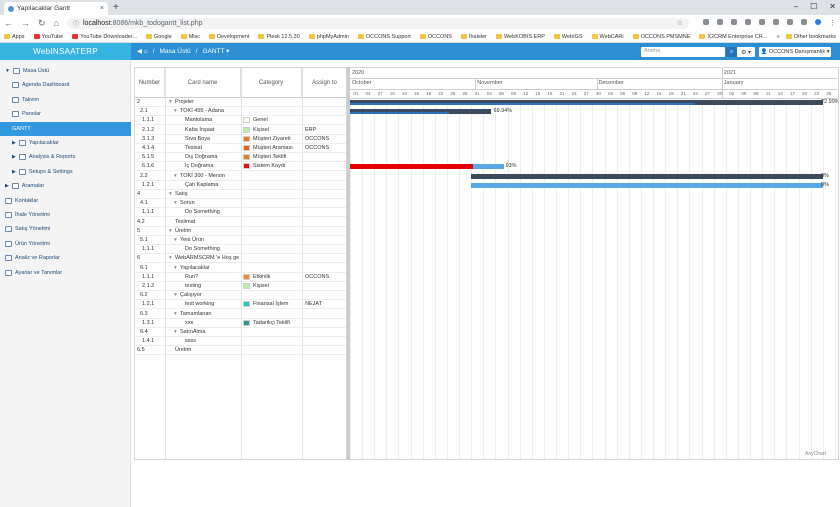 This screenshot has height=507, width=840. I want to click on grid-splitter, so click(348, 263).